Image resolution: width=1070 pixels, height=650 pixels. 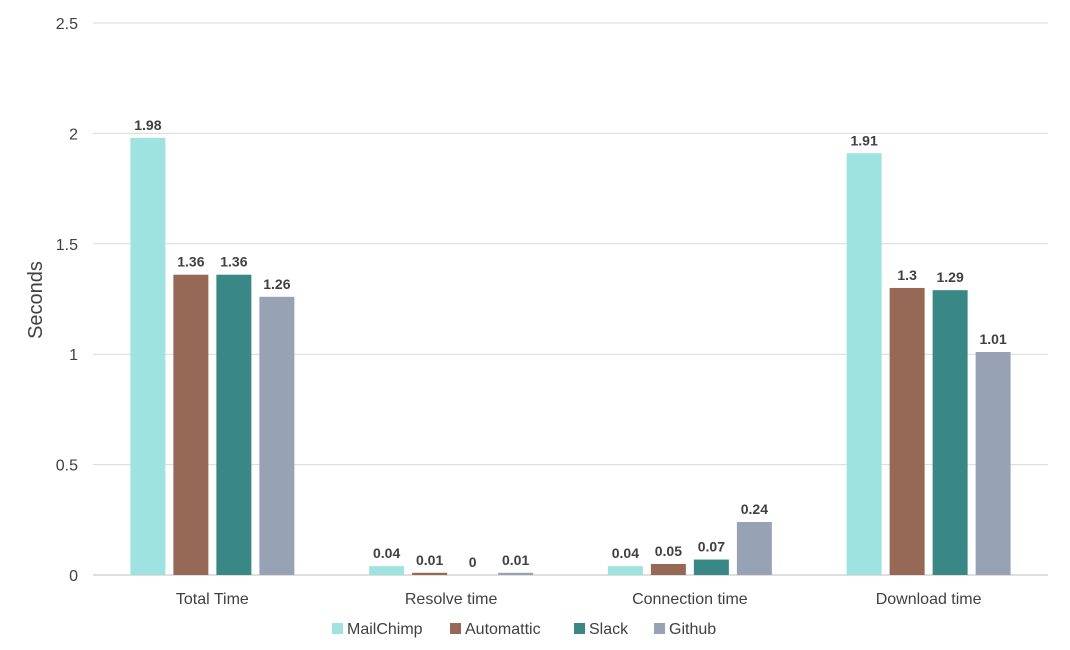 I want to click on y-tick-label: 2.5, so click(x=67, y=24).